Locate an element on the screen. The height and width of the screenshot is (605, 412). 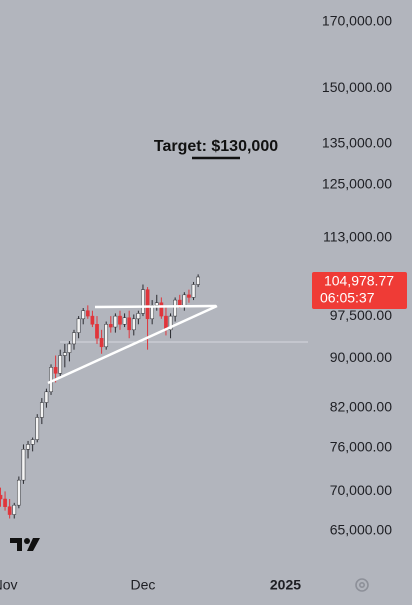
settings-icon is located at coordinates (362, 585).